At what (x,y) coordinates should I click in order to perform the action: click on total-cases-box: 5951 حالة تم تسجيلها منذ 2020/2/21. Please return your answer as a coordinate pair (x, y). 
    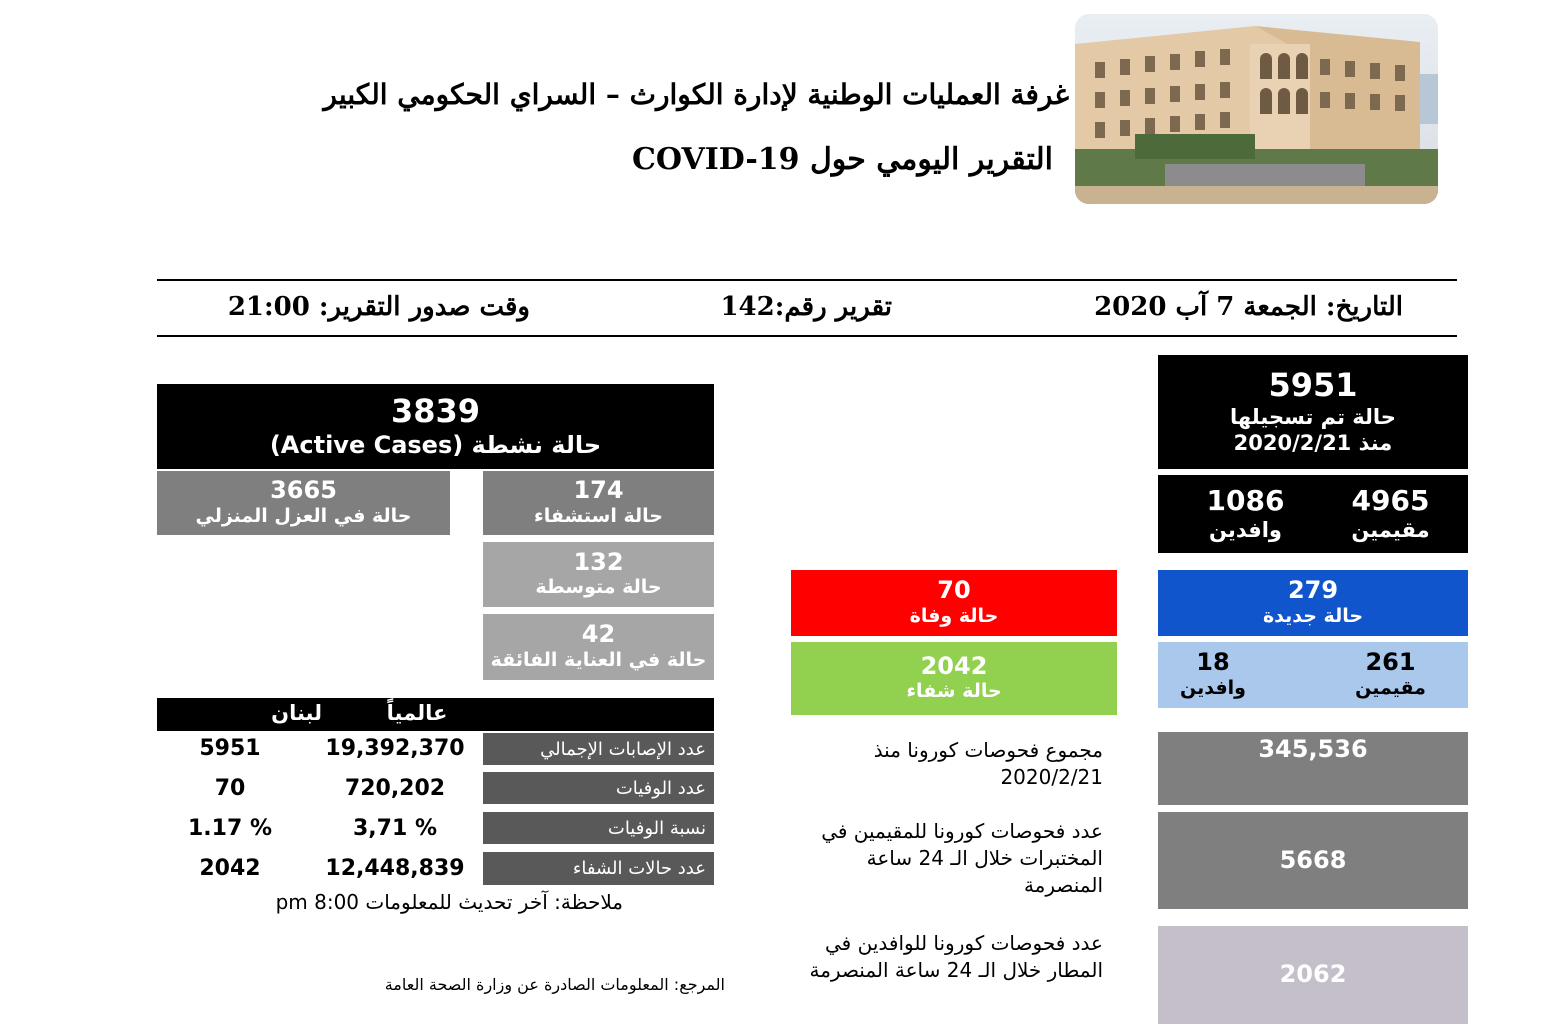
    Looking at the image, I should click on (1313, 412).